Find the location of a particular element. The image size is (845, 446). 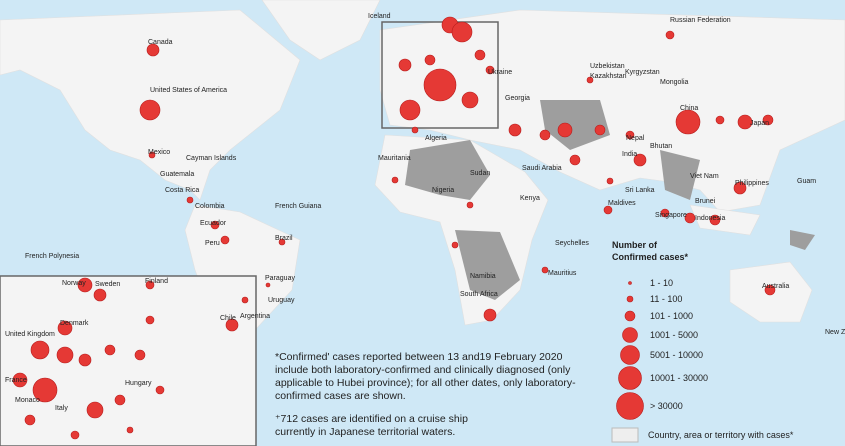

country-label: Georgia is located at coordinates (517, 98).